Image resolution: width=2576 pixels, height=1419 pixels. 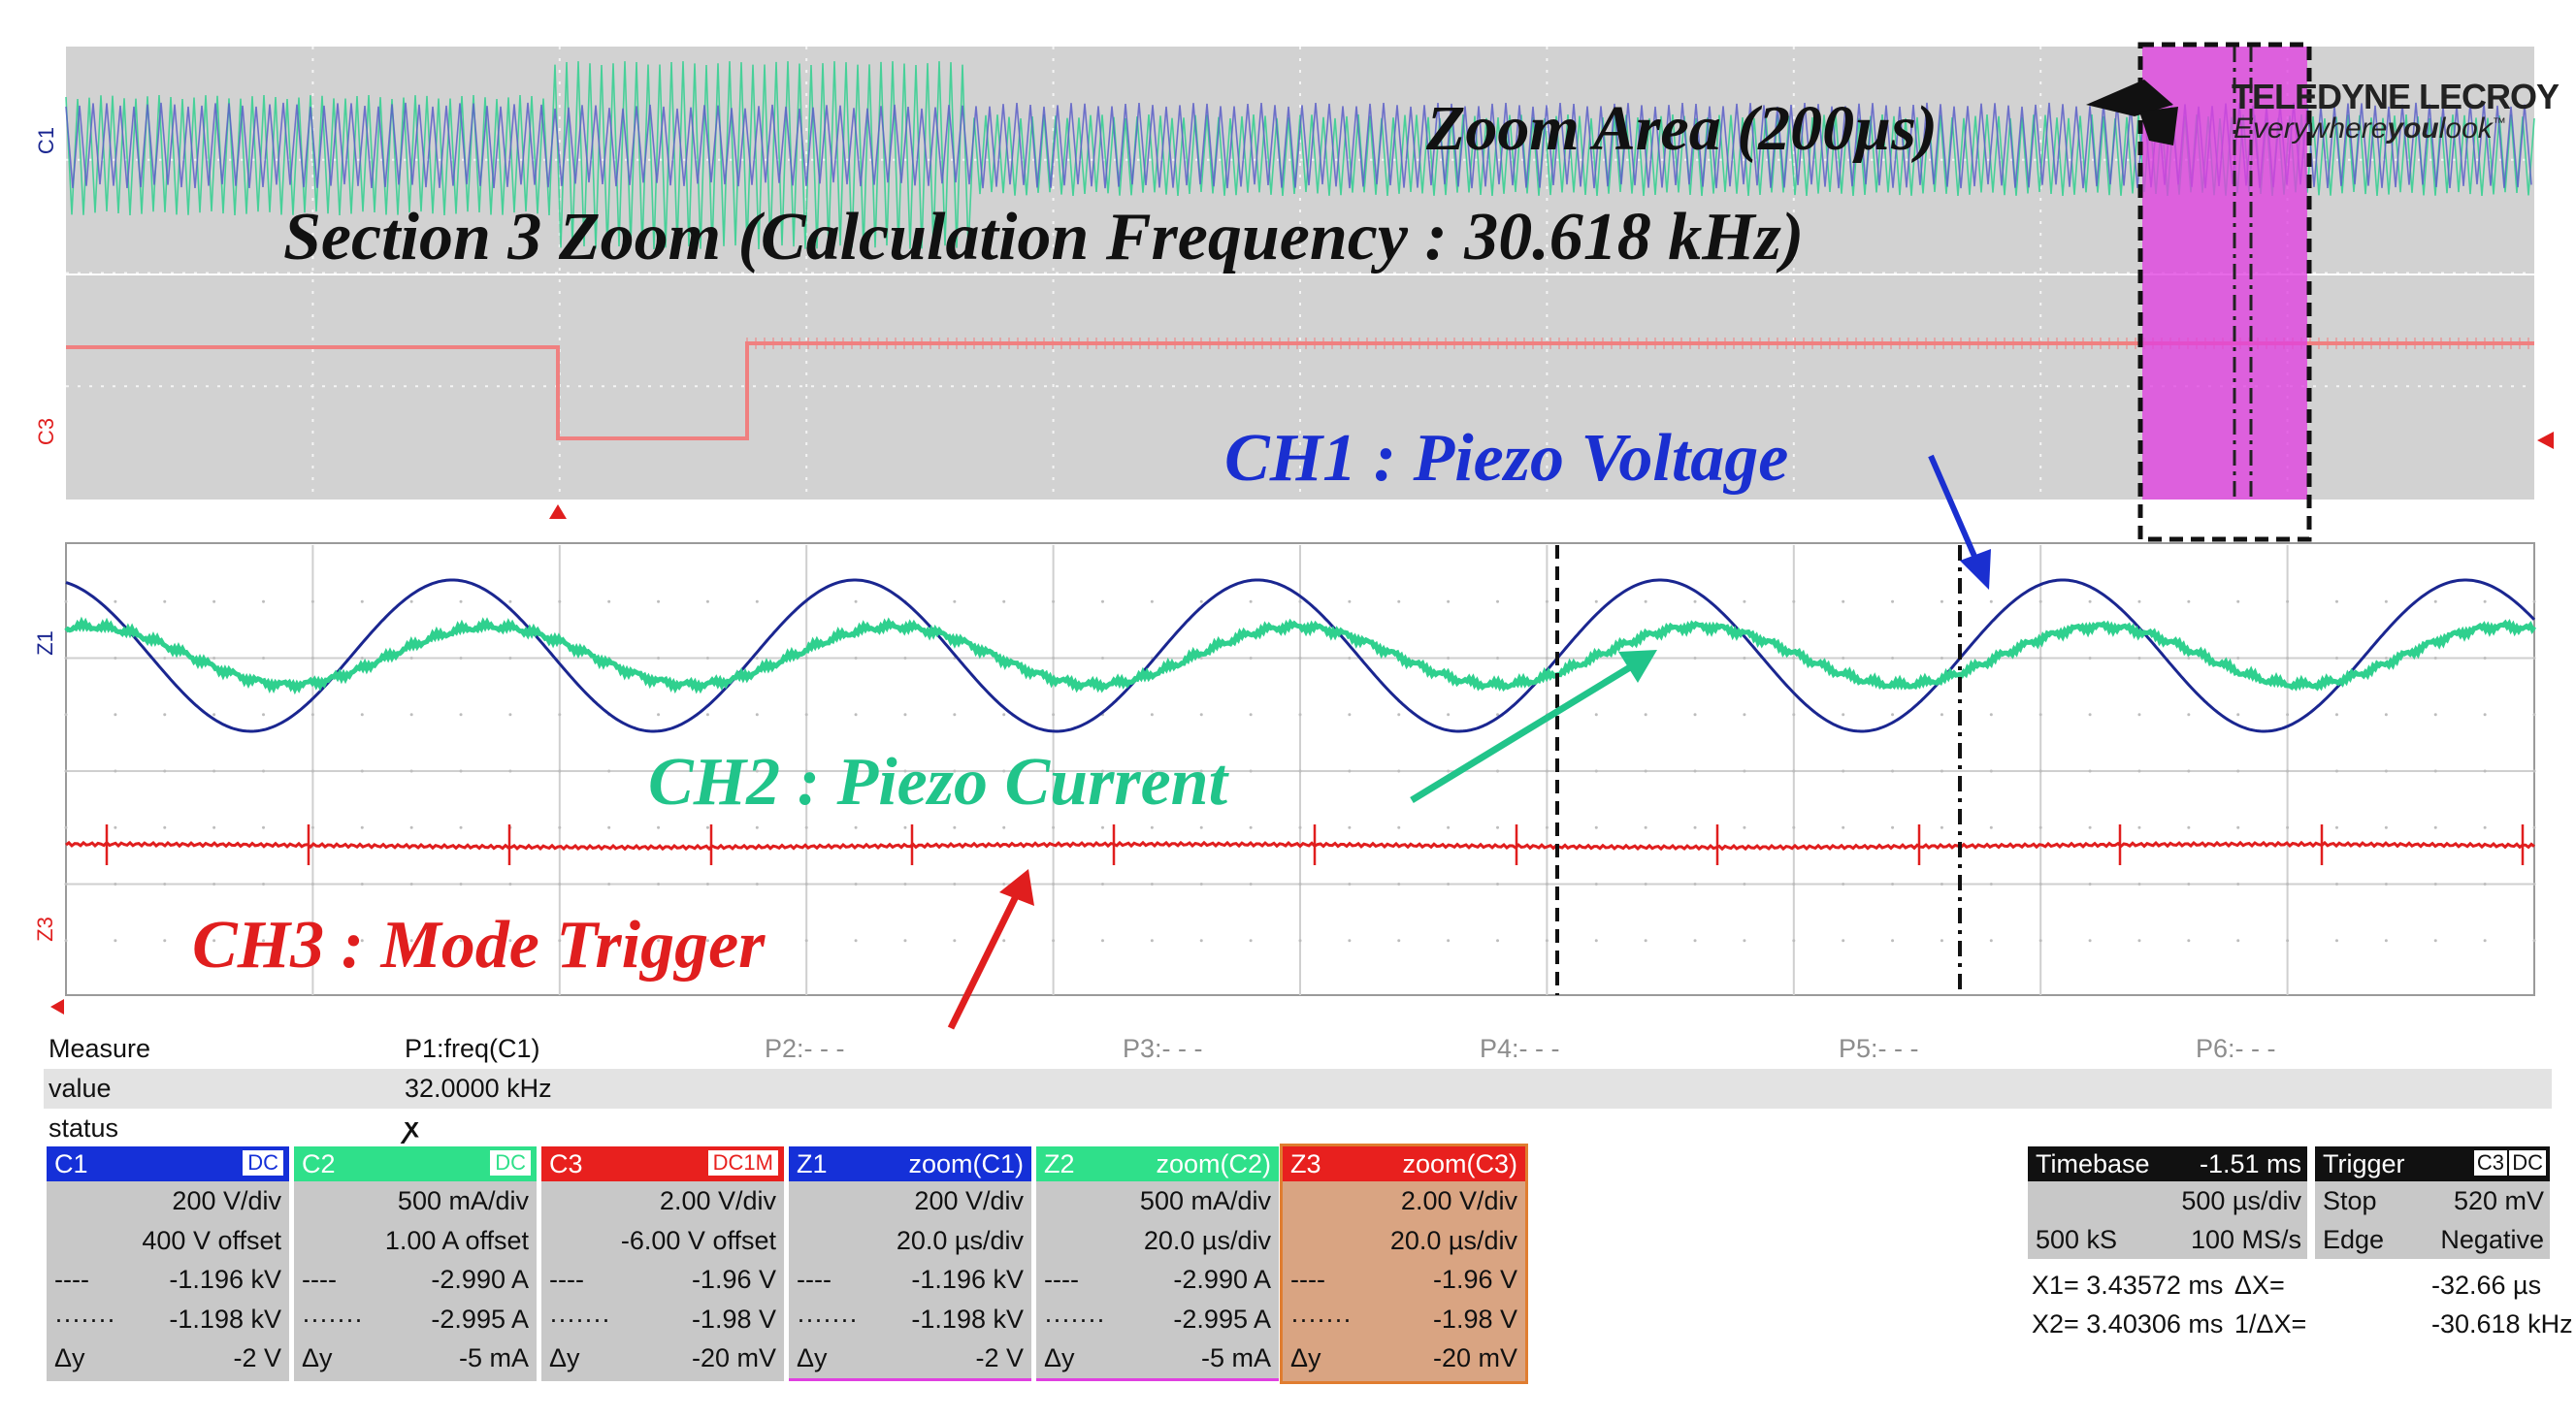 What do you see at coordinates (2528, 1163) in the screenshot?
I see `trigger-coupling-badge: DC` at bounding box center [2528, 1163].